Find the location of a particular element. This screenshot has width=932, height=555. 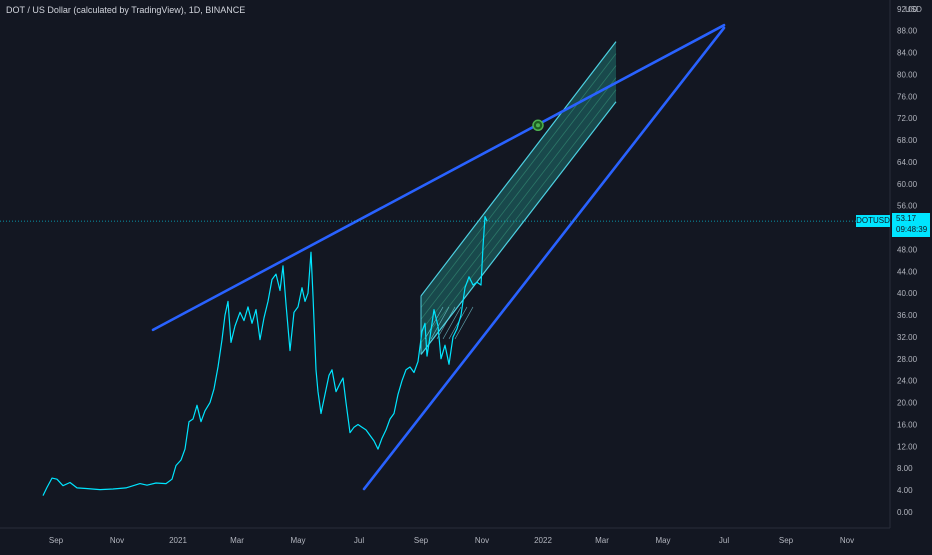

price-tick-label: 92.00 is located at coordinates (907, 9).